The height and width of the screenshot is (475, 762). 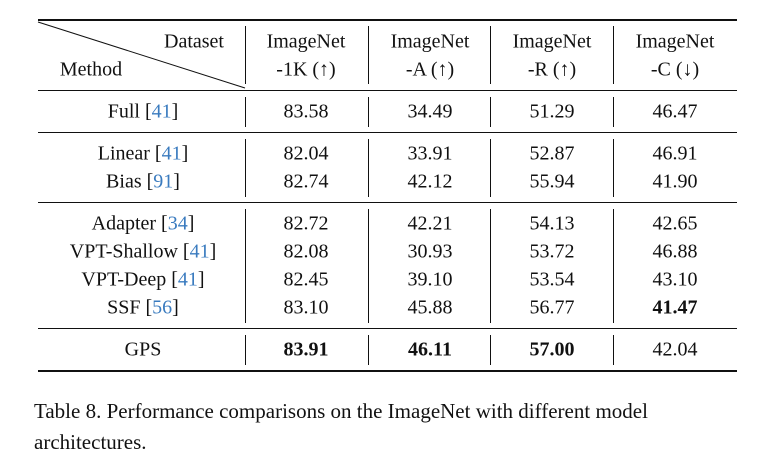 I want to click on method-cell: VPT-Deep [41], so click(x=142, y=280).